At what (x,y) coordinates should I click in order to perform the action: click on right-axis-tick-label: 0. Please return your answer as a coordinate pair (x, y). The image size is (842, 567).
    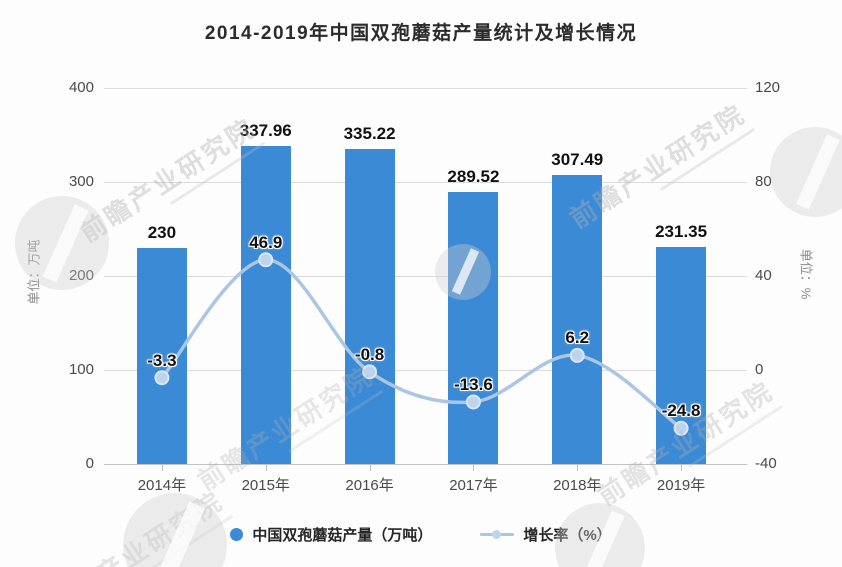
    Looking at the image, I should click on (759, 369).